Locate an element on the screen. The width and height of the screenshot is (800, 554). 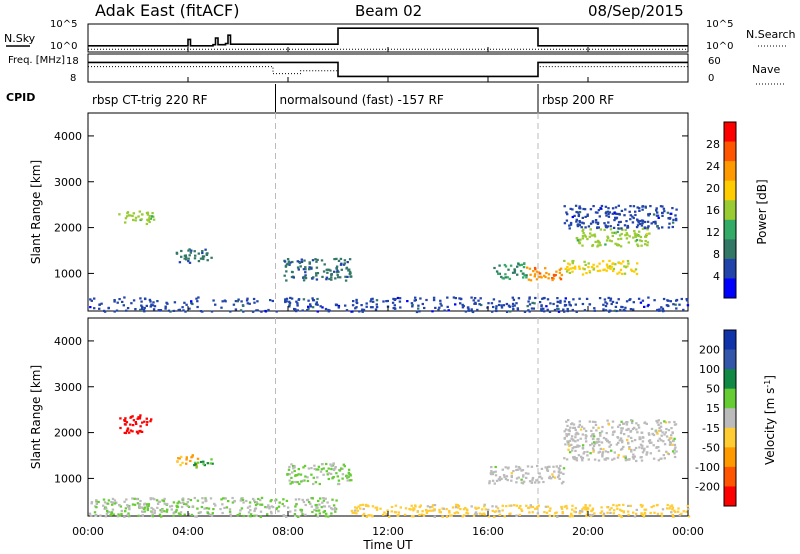
y-tick-label: 1000 is located at coordinates (68, 478).